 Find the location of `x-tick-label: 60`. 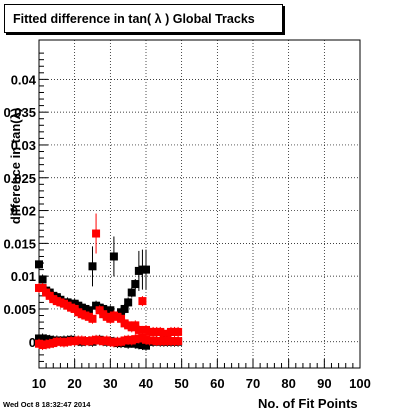

x-tick-label: 60 is located at coordinates (217, 383).